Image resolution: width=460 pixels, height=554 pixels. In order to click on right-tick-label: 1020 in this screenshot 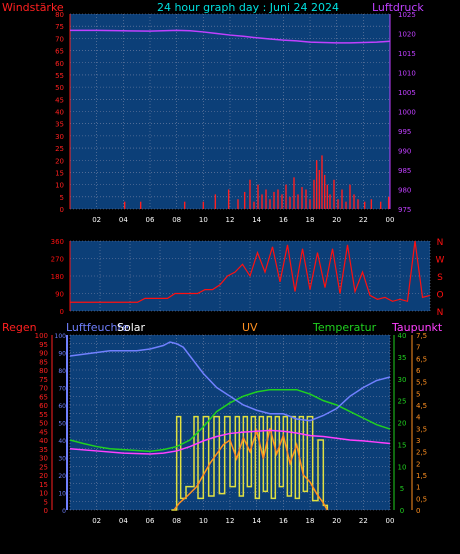, I will do `click(407, 35)`.